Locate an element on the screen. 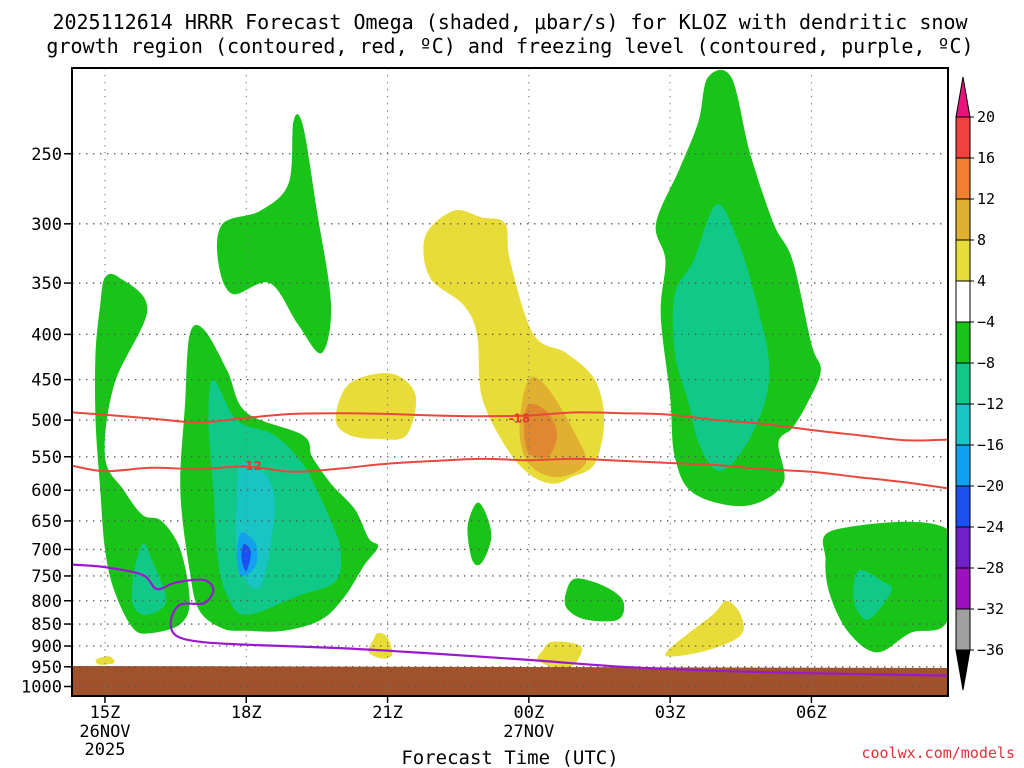 The image size is (1024, 768). ground-surface is located at coordinates (510, 681).